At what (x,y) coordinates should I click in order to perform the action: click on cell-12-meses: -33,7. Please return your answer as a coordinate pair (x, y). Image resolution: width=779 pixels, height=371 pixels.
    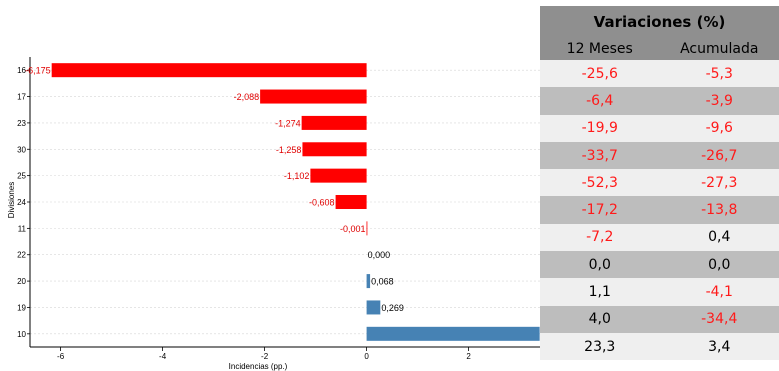
    Looking at the image, I should click on (600, 155).